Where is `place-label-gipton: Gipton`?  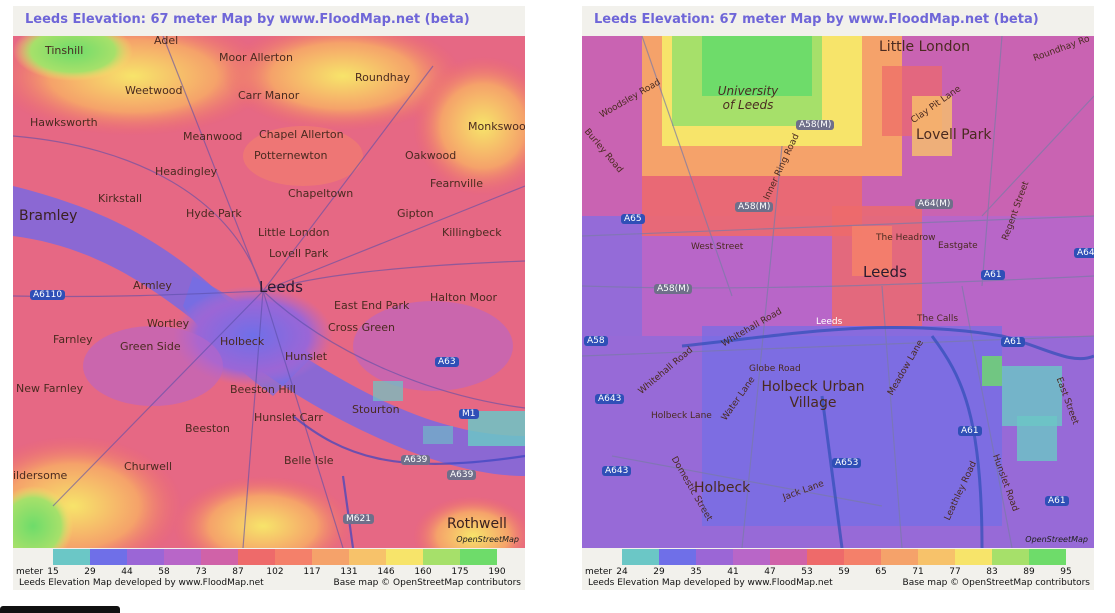 place-label-gipton: Gipton is located at coordinates (415, 213).